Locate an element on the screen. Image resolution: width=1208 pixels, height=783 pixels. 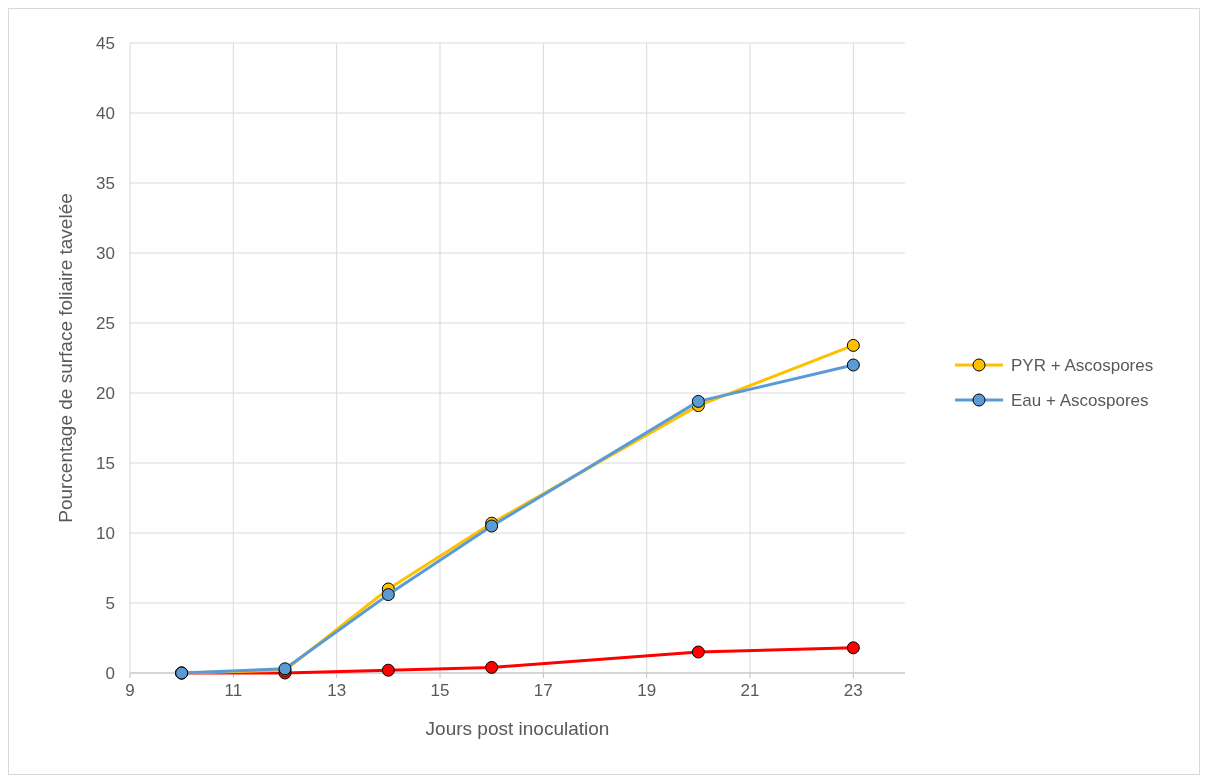
y-tick-label: 35 is located at coordinates (105, 183).